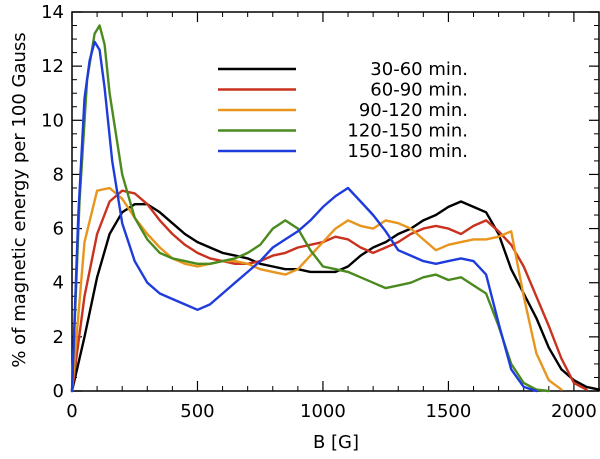  I want to click on y-tick-label: 0, so click(58, 391).